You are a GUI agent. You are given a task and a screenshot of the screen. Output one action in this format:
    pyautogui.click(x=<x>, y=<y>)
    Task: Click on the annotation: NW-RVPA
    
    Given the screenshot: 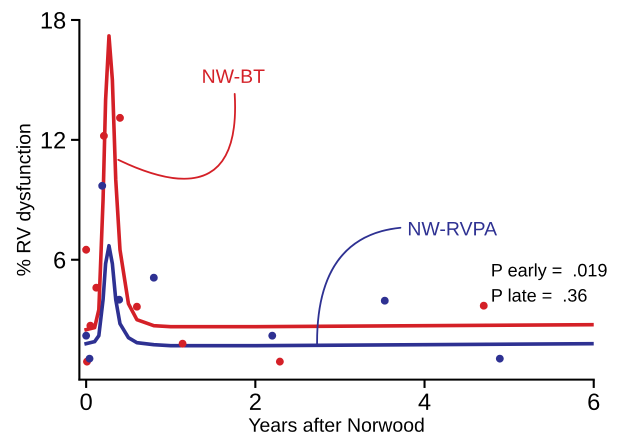 What is the action you would take?
    pyautogui.click(x=453, y=229)
    